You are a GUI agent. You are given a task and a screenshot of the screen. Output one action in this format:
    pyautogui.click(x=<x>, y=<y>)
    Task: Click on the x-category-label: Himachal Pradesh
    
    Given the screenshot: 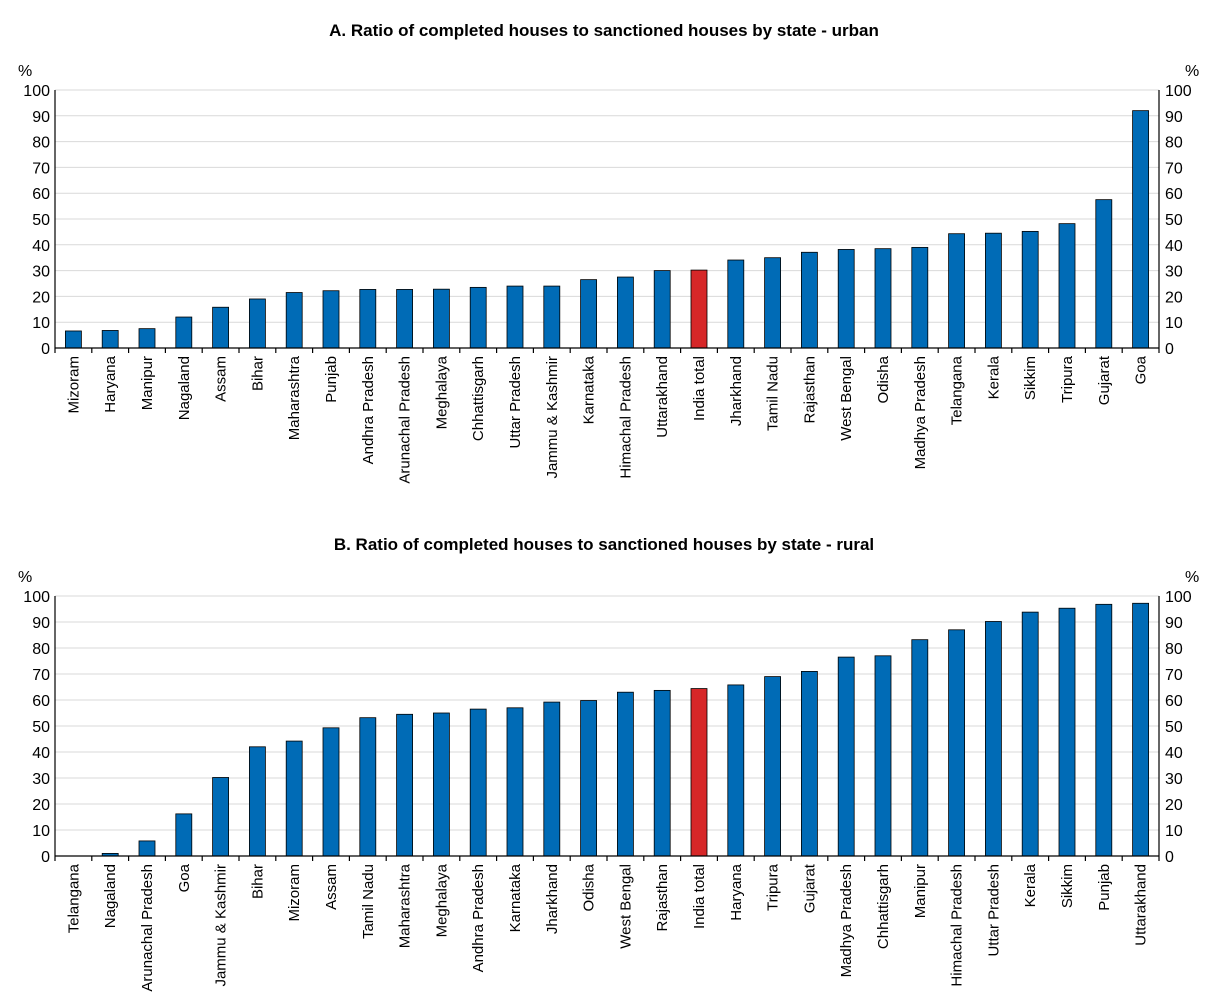 What is the action you would take?
    pyautogui.click(x=957, y=925)
    